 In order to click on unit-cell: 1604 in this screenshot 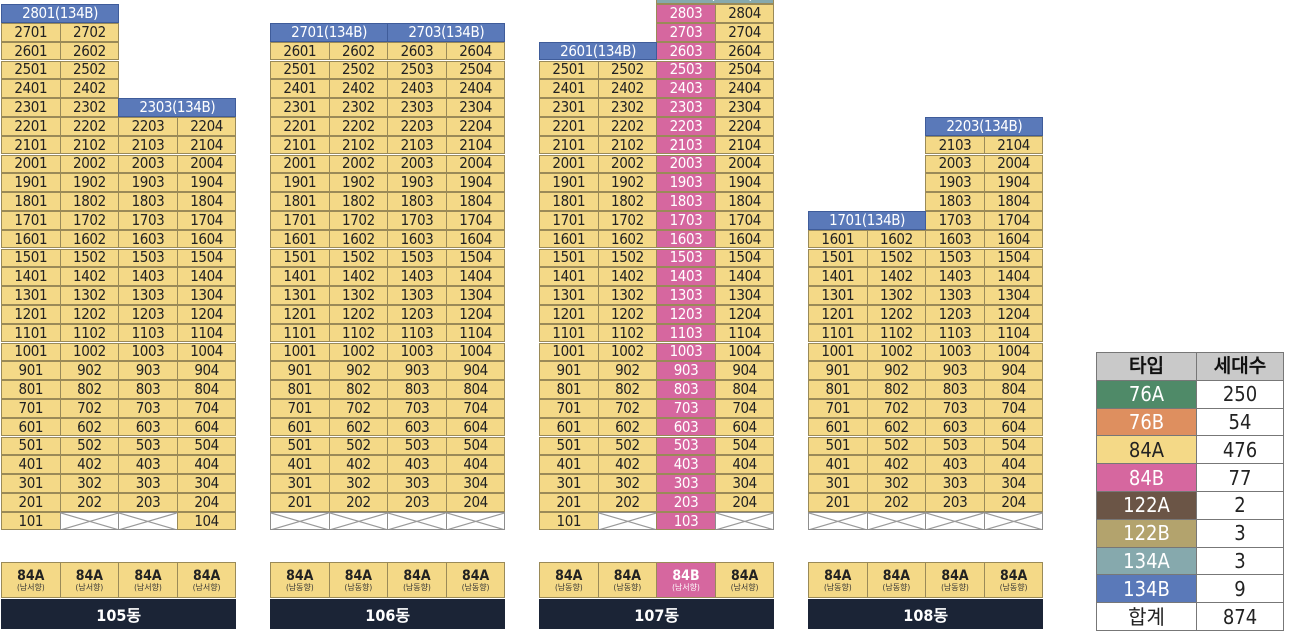, I will do `click(206, 239)`.